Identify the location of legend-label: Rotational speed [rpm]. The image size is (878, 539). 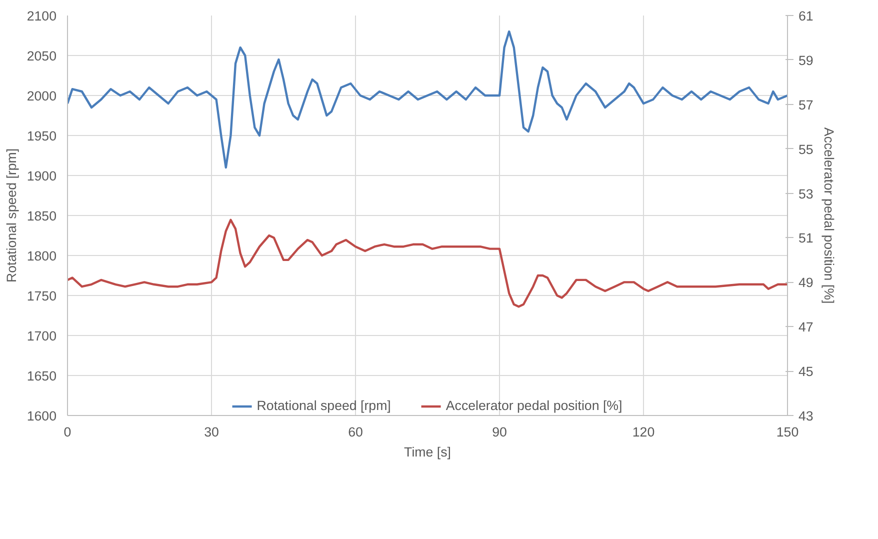
(323, 405).